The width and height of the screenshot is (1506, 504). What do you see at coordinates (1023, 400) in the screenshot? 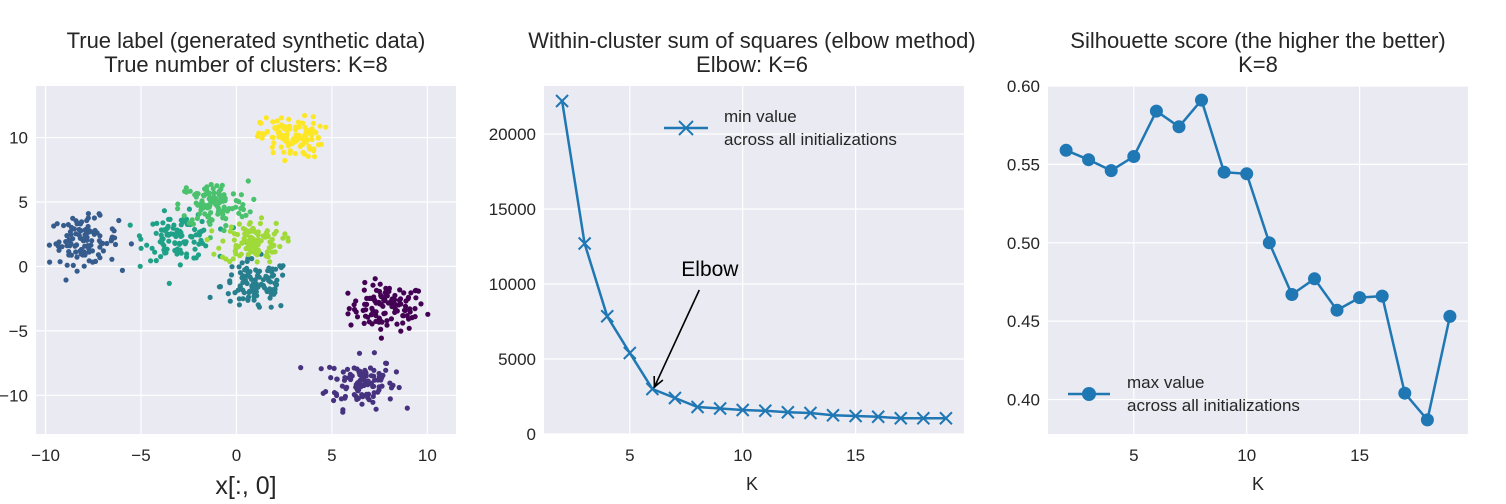
I see `y-tick-label: 0.40` at bounding box center [1023, 400].